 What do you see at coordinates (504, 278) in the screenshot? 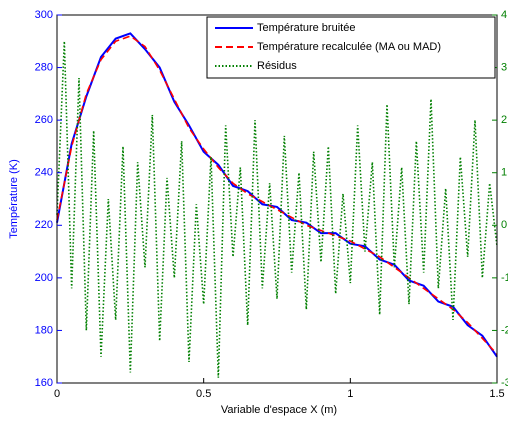
I see `y2-tick-label: -1` at bounding box center [504, 278].